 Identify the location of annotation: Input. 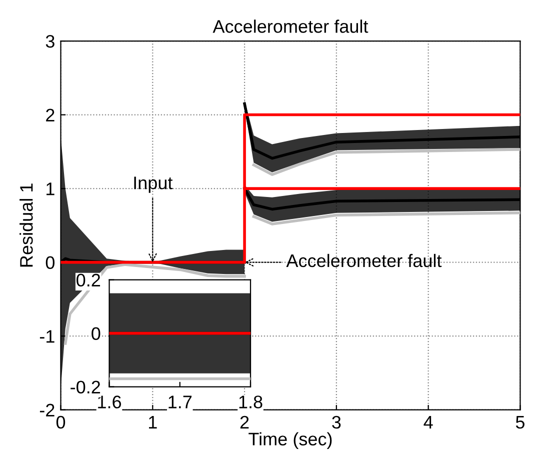
(153, 184).